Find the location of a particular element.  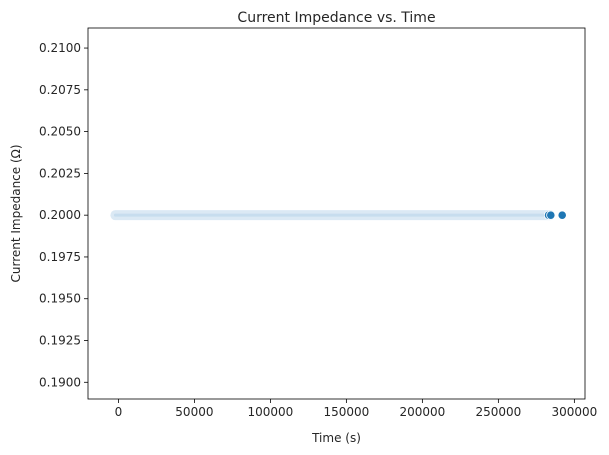

y-tick-label: 0.1950 is located at coordinates (60, 299).